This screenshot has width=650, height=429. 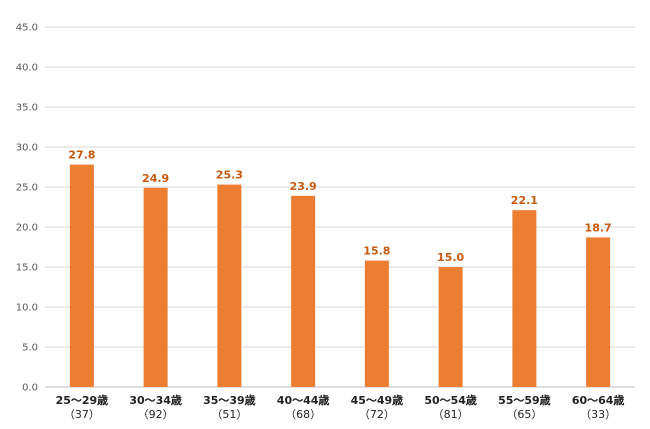 What do you see at coordinates (27, 228) in the screenshot?
I see `y-tick-label: 20.0` at bounding box center [27, 228].